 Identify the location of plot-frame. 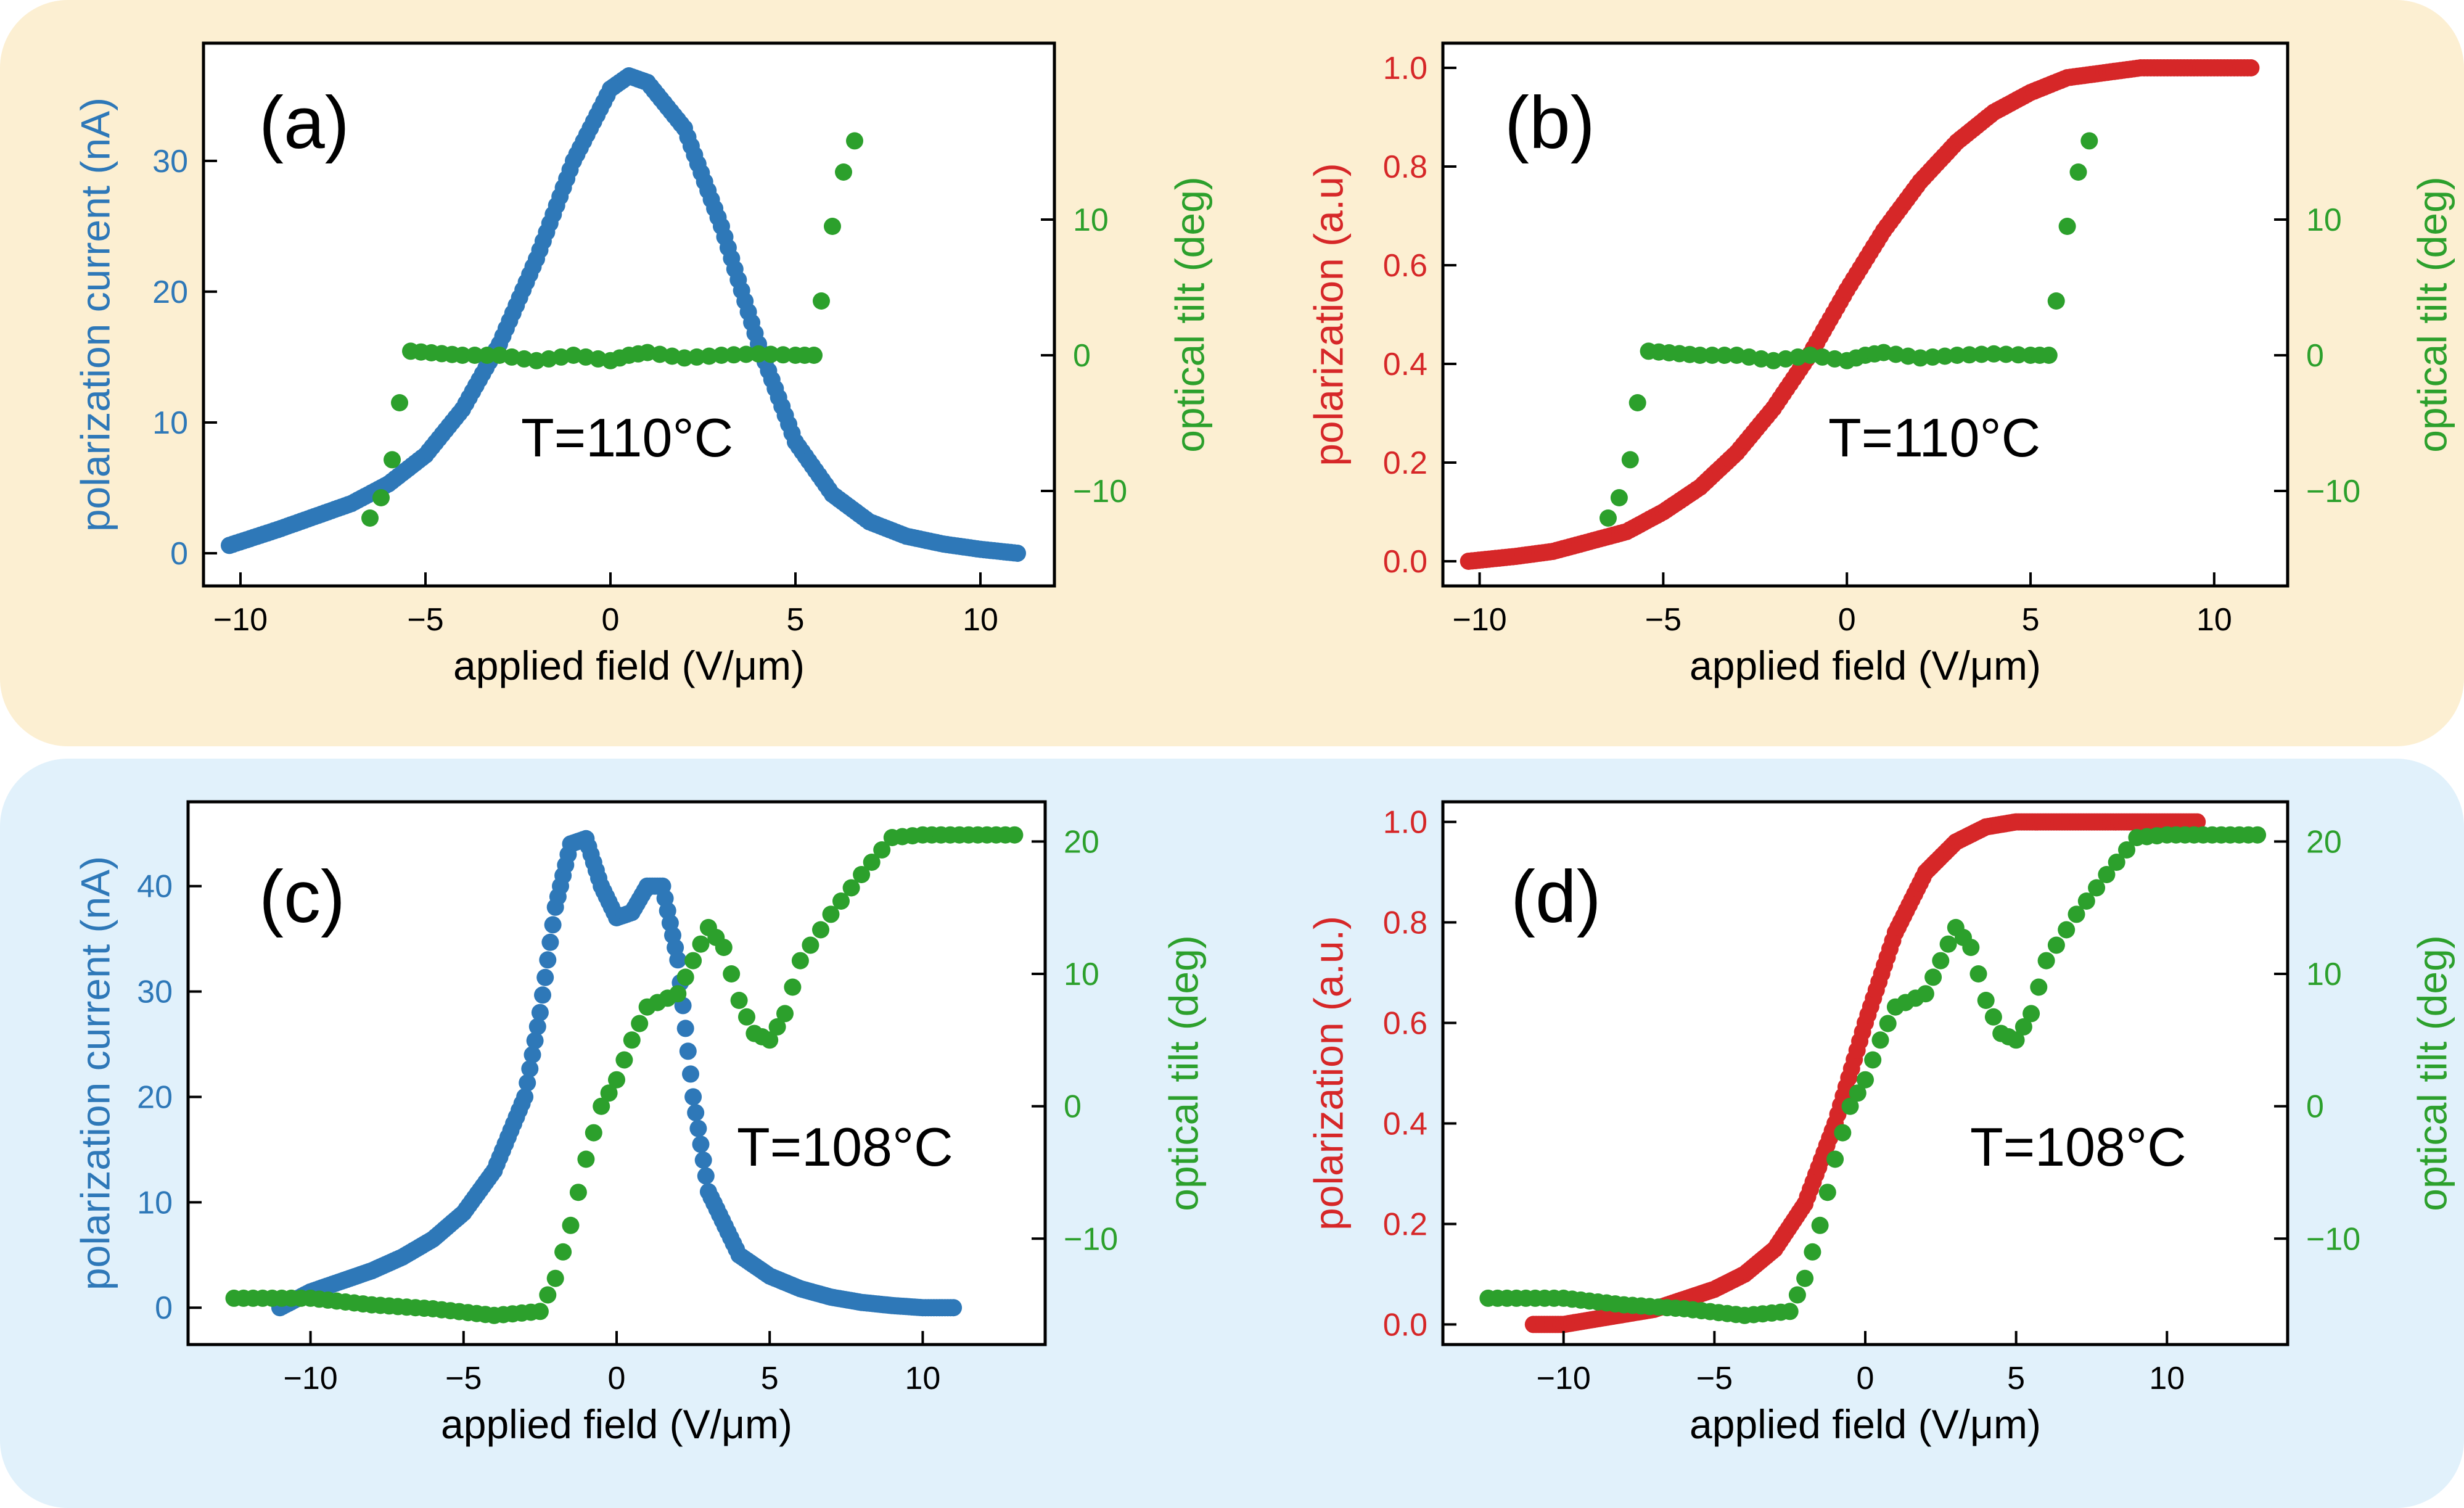
(629, 314).